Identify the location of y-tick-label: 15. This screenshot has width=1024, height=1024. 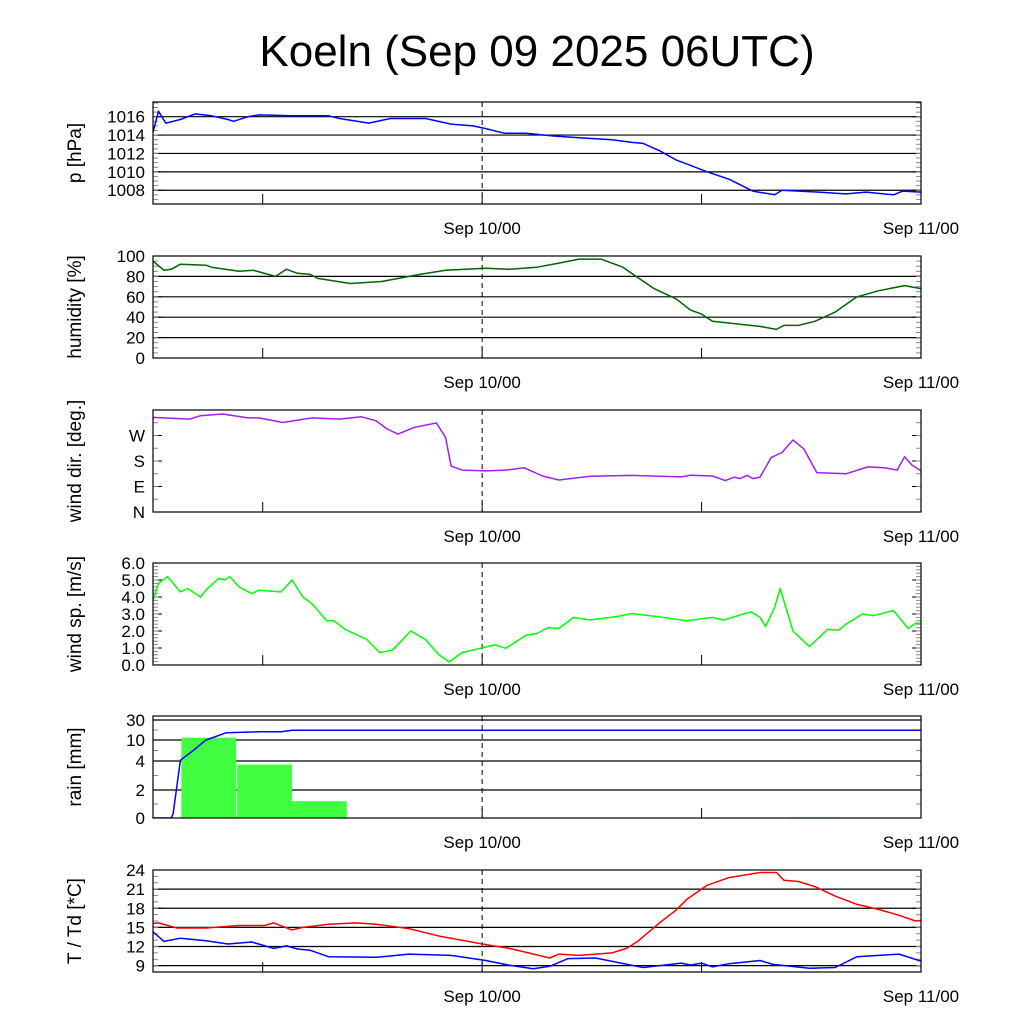
(135, 927).